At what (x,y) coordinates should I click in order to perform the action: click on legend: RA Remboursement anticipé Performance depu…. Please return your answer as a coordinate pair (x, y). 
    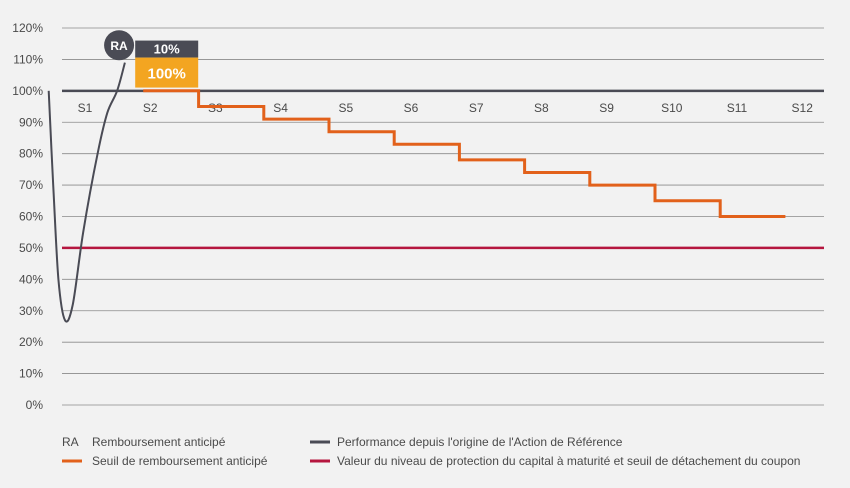
    Looking at the image, I should click on (431, 451).